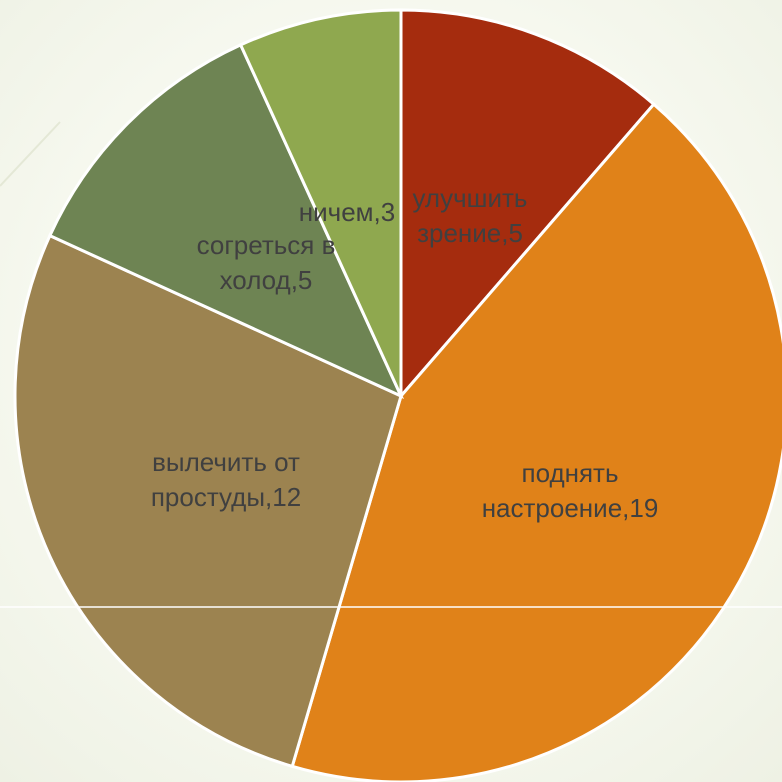  I want to click on slice-label-line: зрение,5, so click(470, 233).